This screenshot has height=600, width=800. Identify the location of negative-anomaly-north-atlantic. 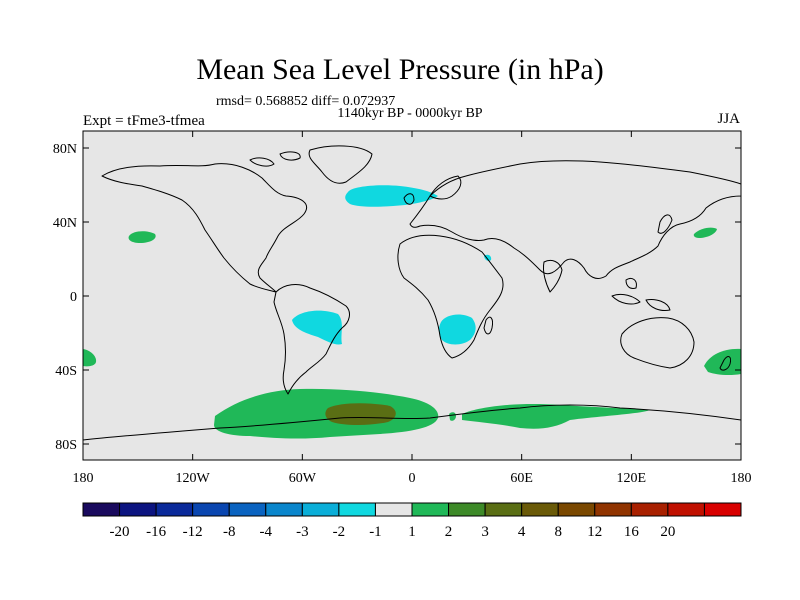
(391, 196).